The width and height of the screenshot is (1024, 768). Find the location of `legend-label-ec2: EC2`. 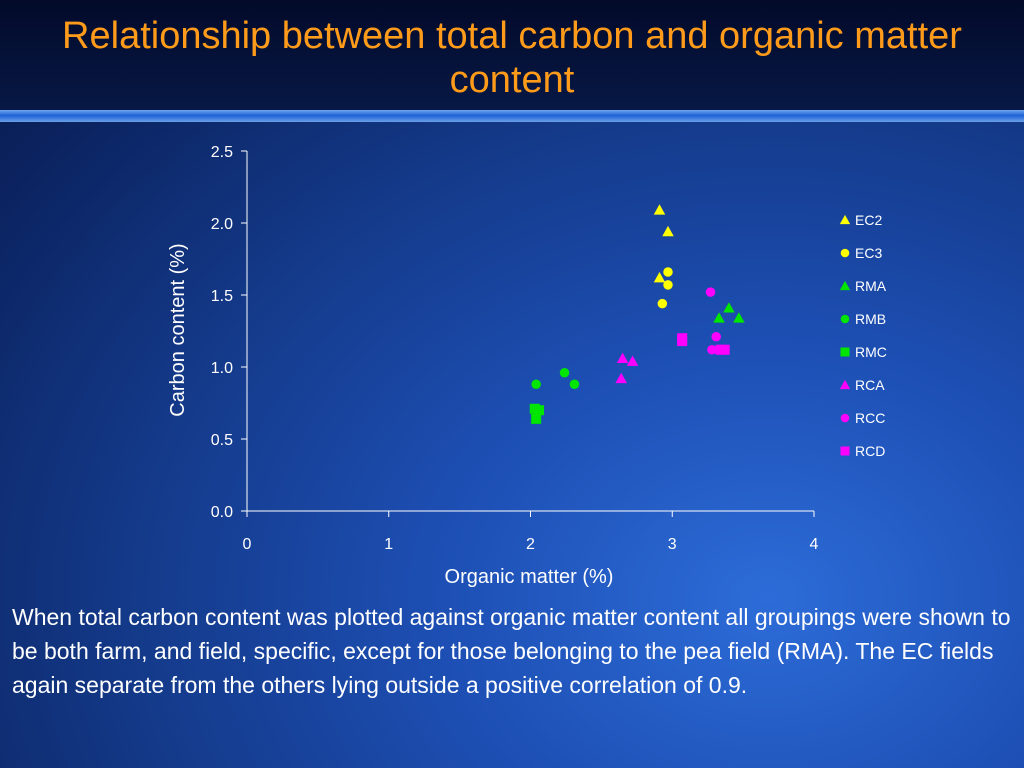

legend-label-ec2: EC2 is located at coordinates (868, 220).